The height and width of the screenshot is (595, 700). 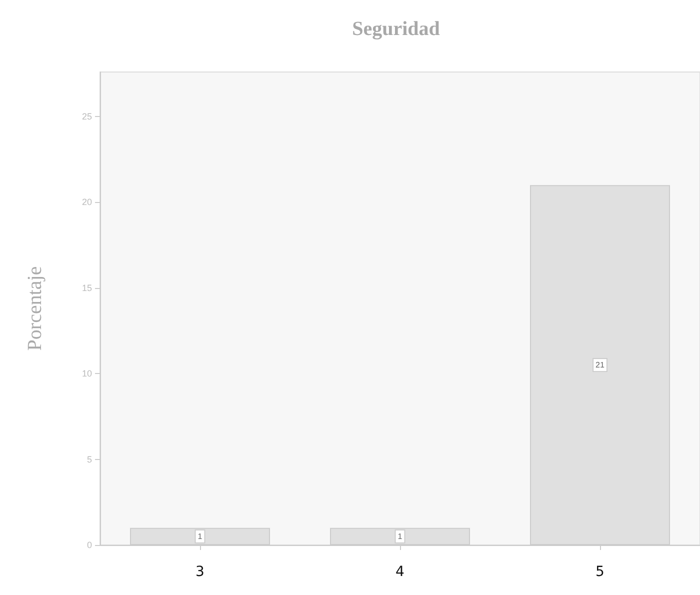 I want to click on y-tick-label: 10, so click(x=87, y=373).